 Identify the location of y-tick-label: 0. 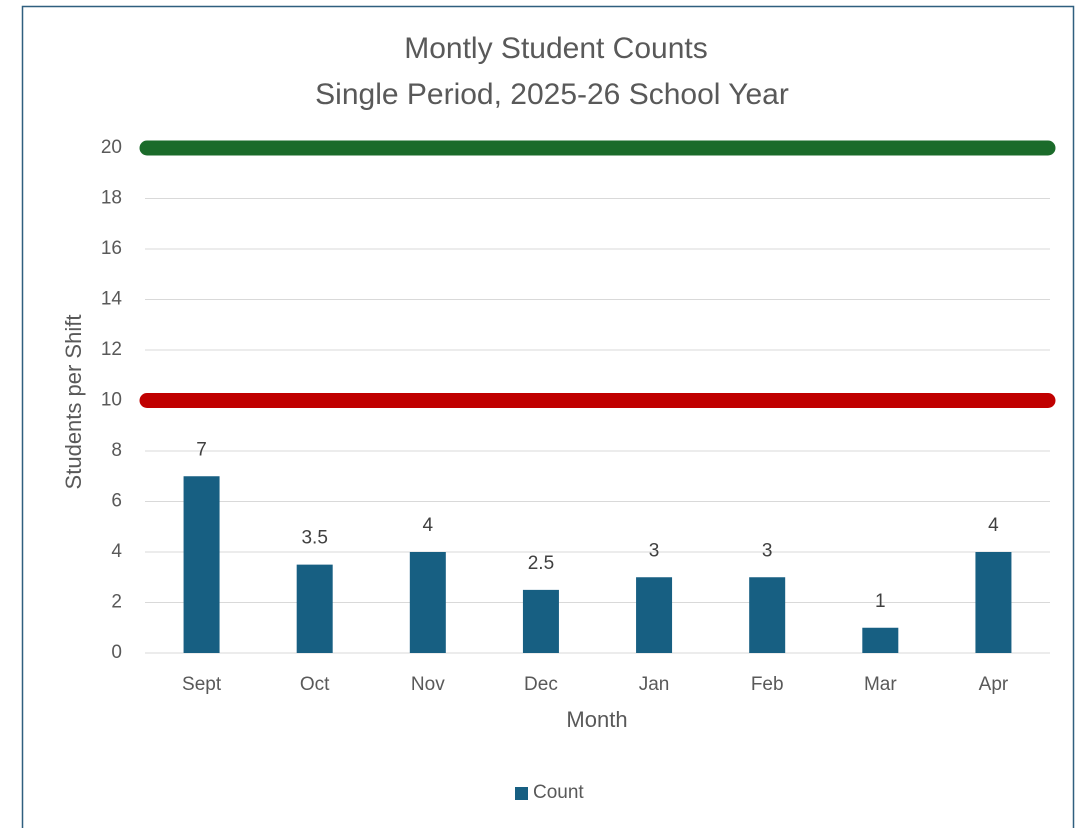
(116, 652).